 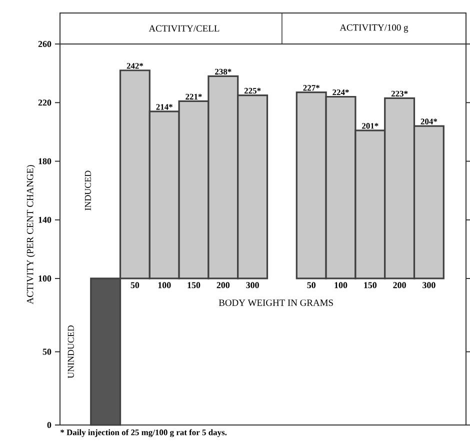 I want to click on data-label: 227*, so click(x=311, y=88).